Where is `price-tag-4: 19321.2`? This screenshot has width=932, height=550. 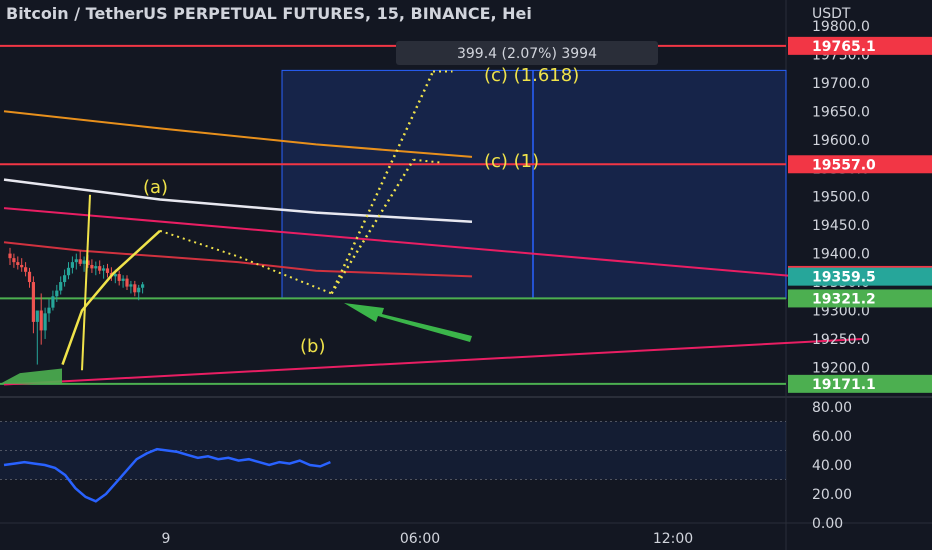
price-tag-4: 19321.2 is located at coordinates (844, 299).